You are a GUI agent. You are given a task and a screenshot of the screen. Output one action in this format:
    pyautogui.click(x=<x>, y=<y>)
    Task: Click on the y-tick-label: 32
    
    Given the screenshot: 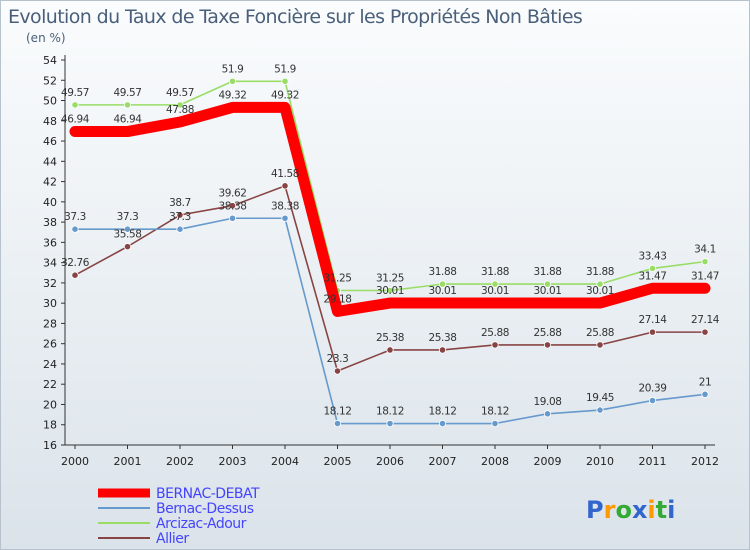 What is the action you would take?
    pyautogui.click(x=50, y=283)
    